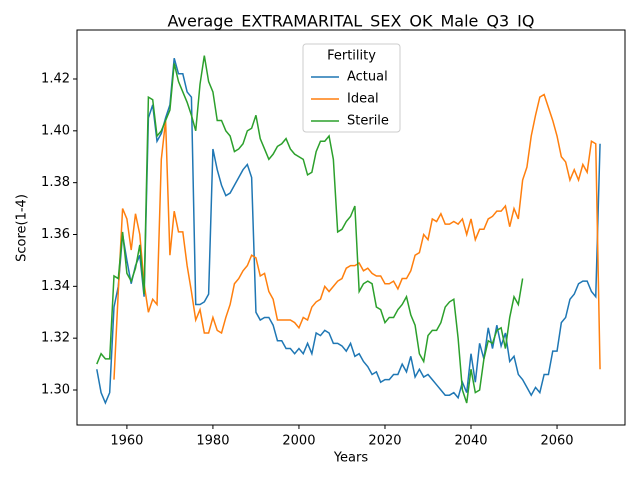  Describe the element at coordinates (470, 441) in the screenshot. I see `x-tick-label: 2040` at that location.